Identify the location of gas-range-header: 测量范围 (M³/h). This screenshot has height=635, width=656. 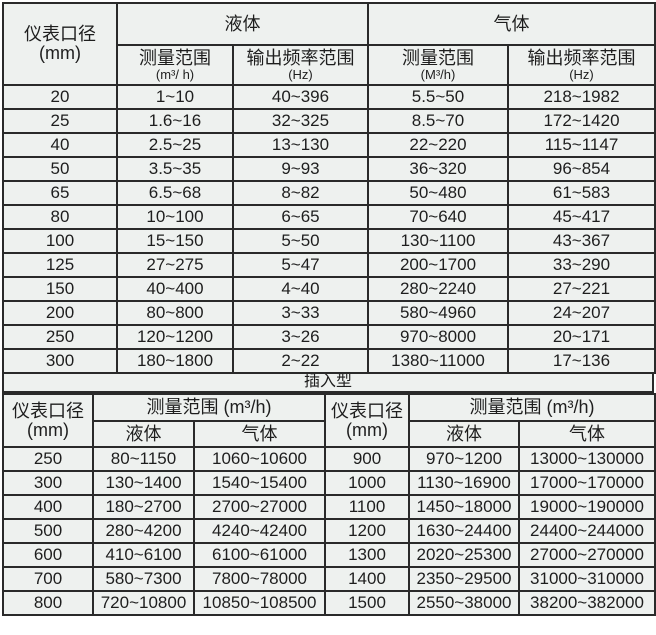
(438, 65).